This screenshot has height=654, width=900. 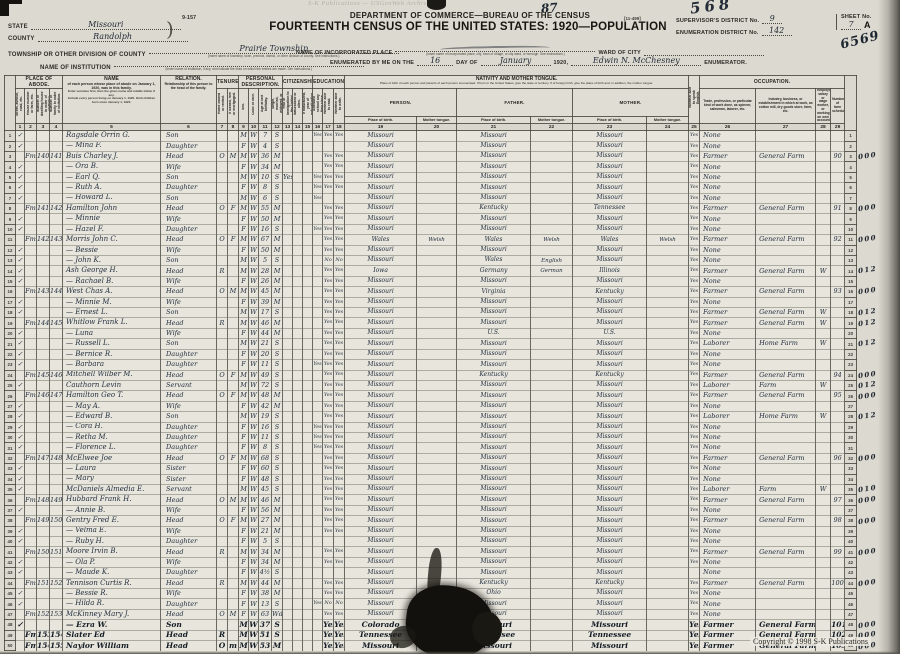 I want to click on line-number: 3, so click(x=10, y=156).